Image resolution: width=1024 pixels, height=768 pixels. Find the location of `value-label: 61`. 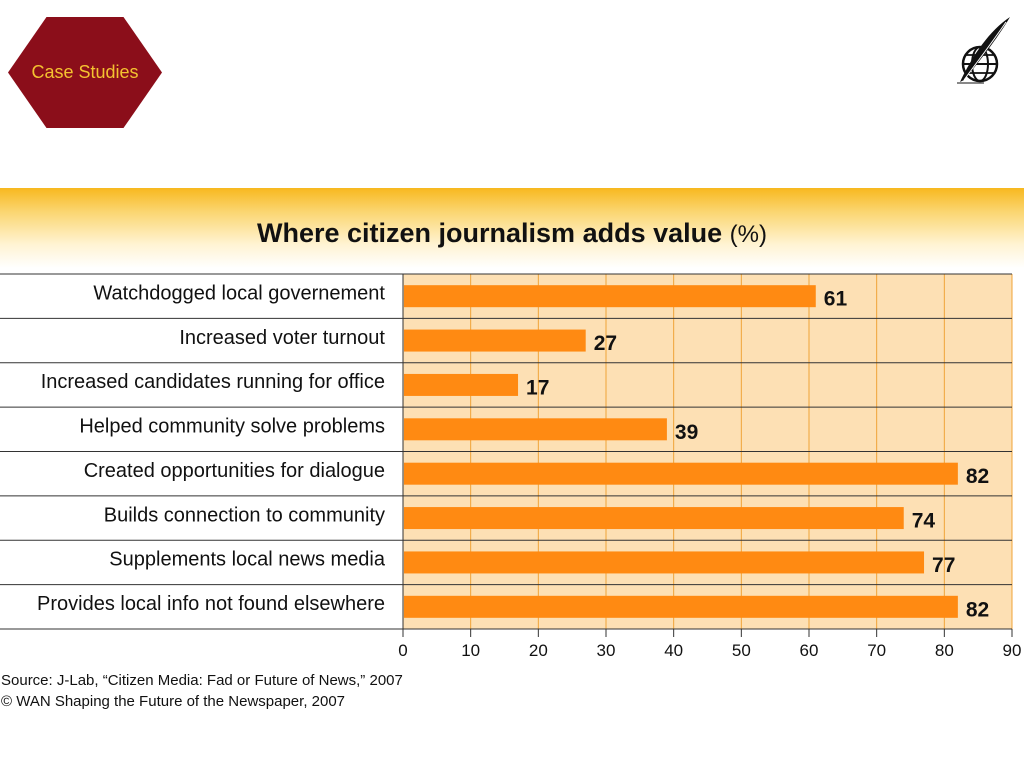

value-label: 61 is located at coordinates (836, 299).